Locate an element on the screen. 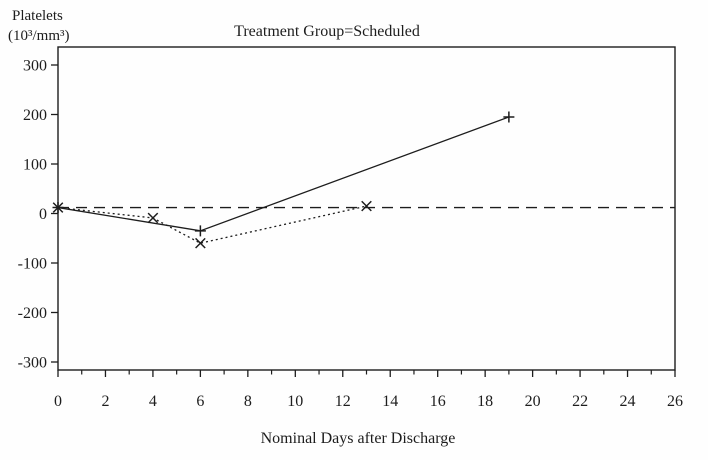 This screenshot has height=460, width=708. y-axis-label-line1: Platelets is located at coordinates (37, 16).